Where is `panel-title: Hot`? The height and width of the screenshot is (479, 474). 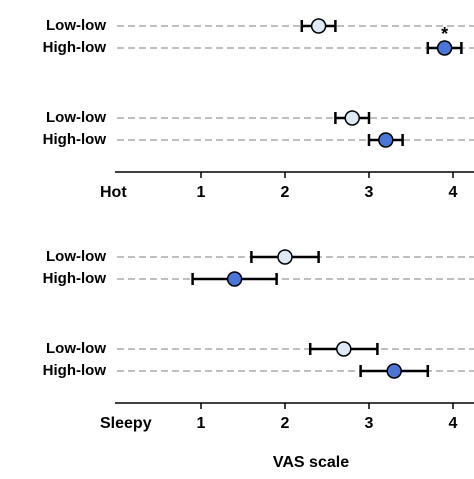
panel-title: Hot is located at coordinates (113, 192).